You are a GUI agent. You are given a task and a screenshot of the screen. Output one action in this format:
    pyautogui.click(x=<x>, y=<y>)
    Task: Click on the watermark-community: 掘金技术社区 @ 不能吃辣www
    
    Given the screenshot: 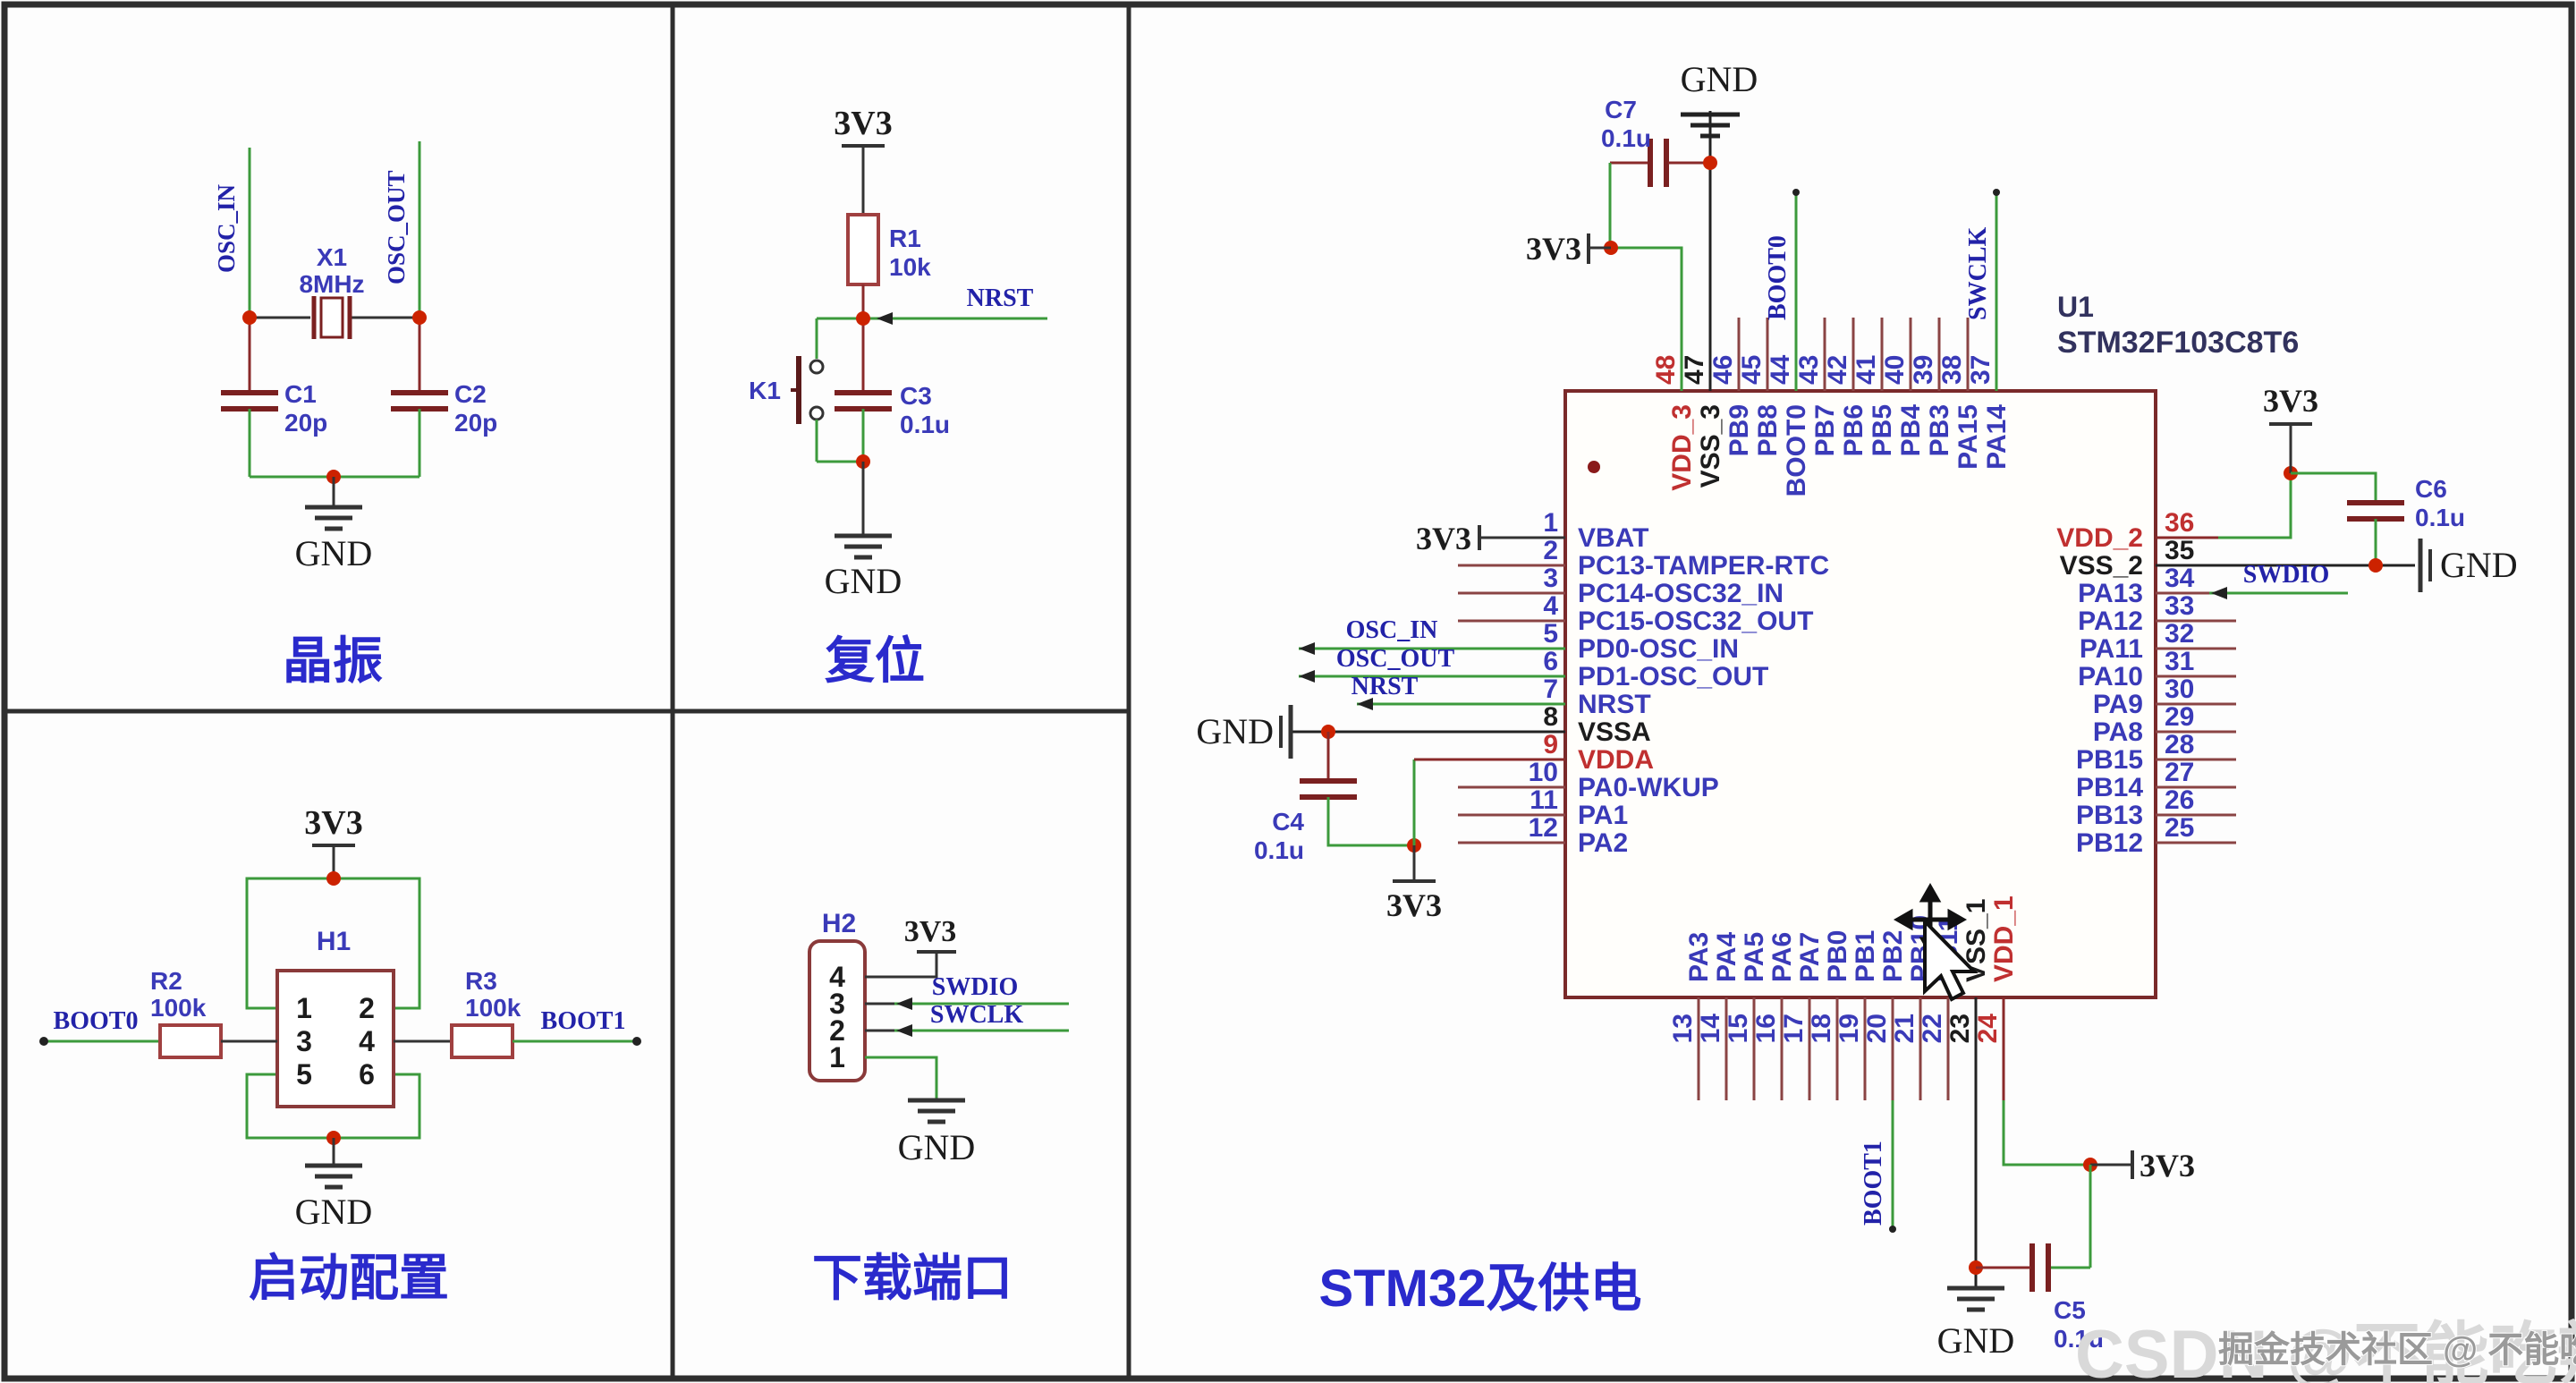 What is the action you would take?
    pyautogui.click(x=2397, y=1350)
    